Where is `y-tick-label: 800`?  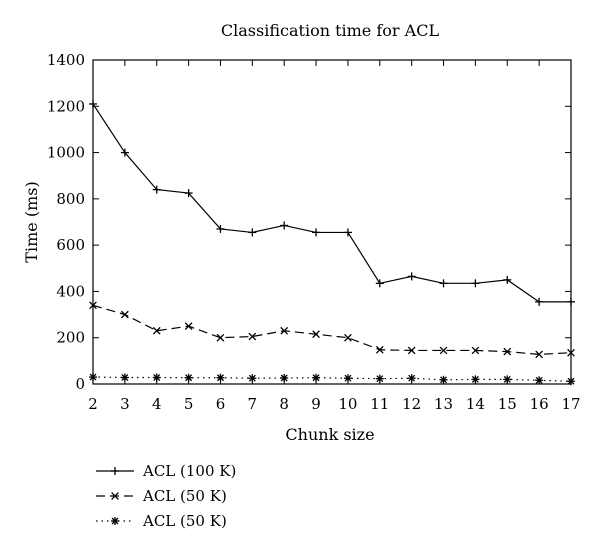 y-tick-label: 800 is located at coordinates (70, 199).